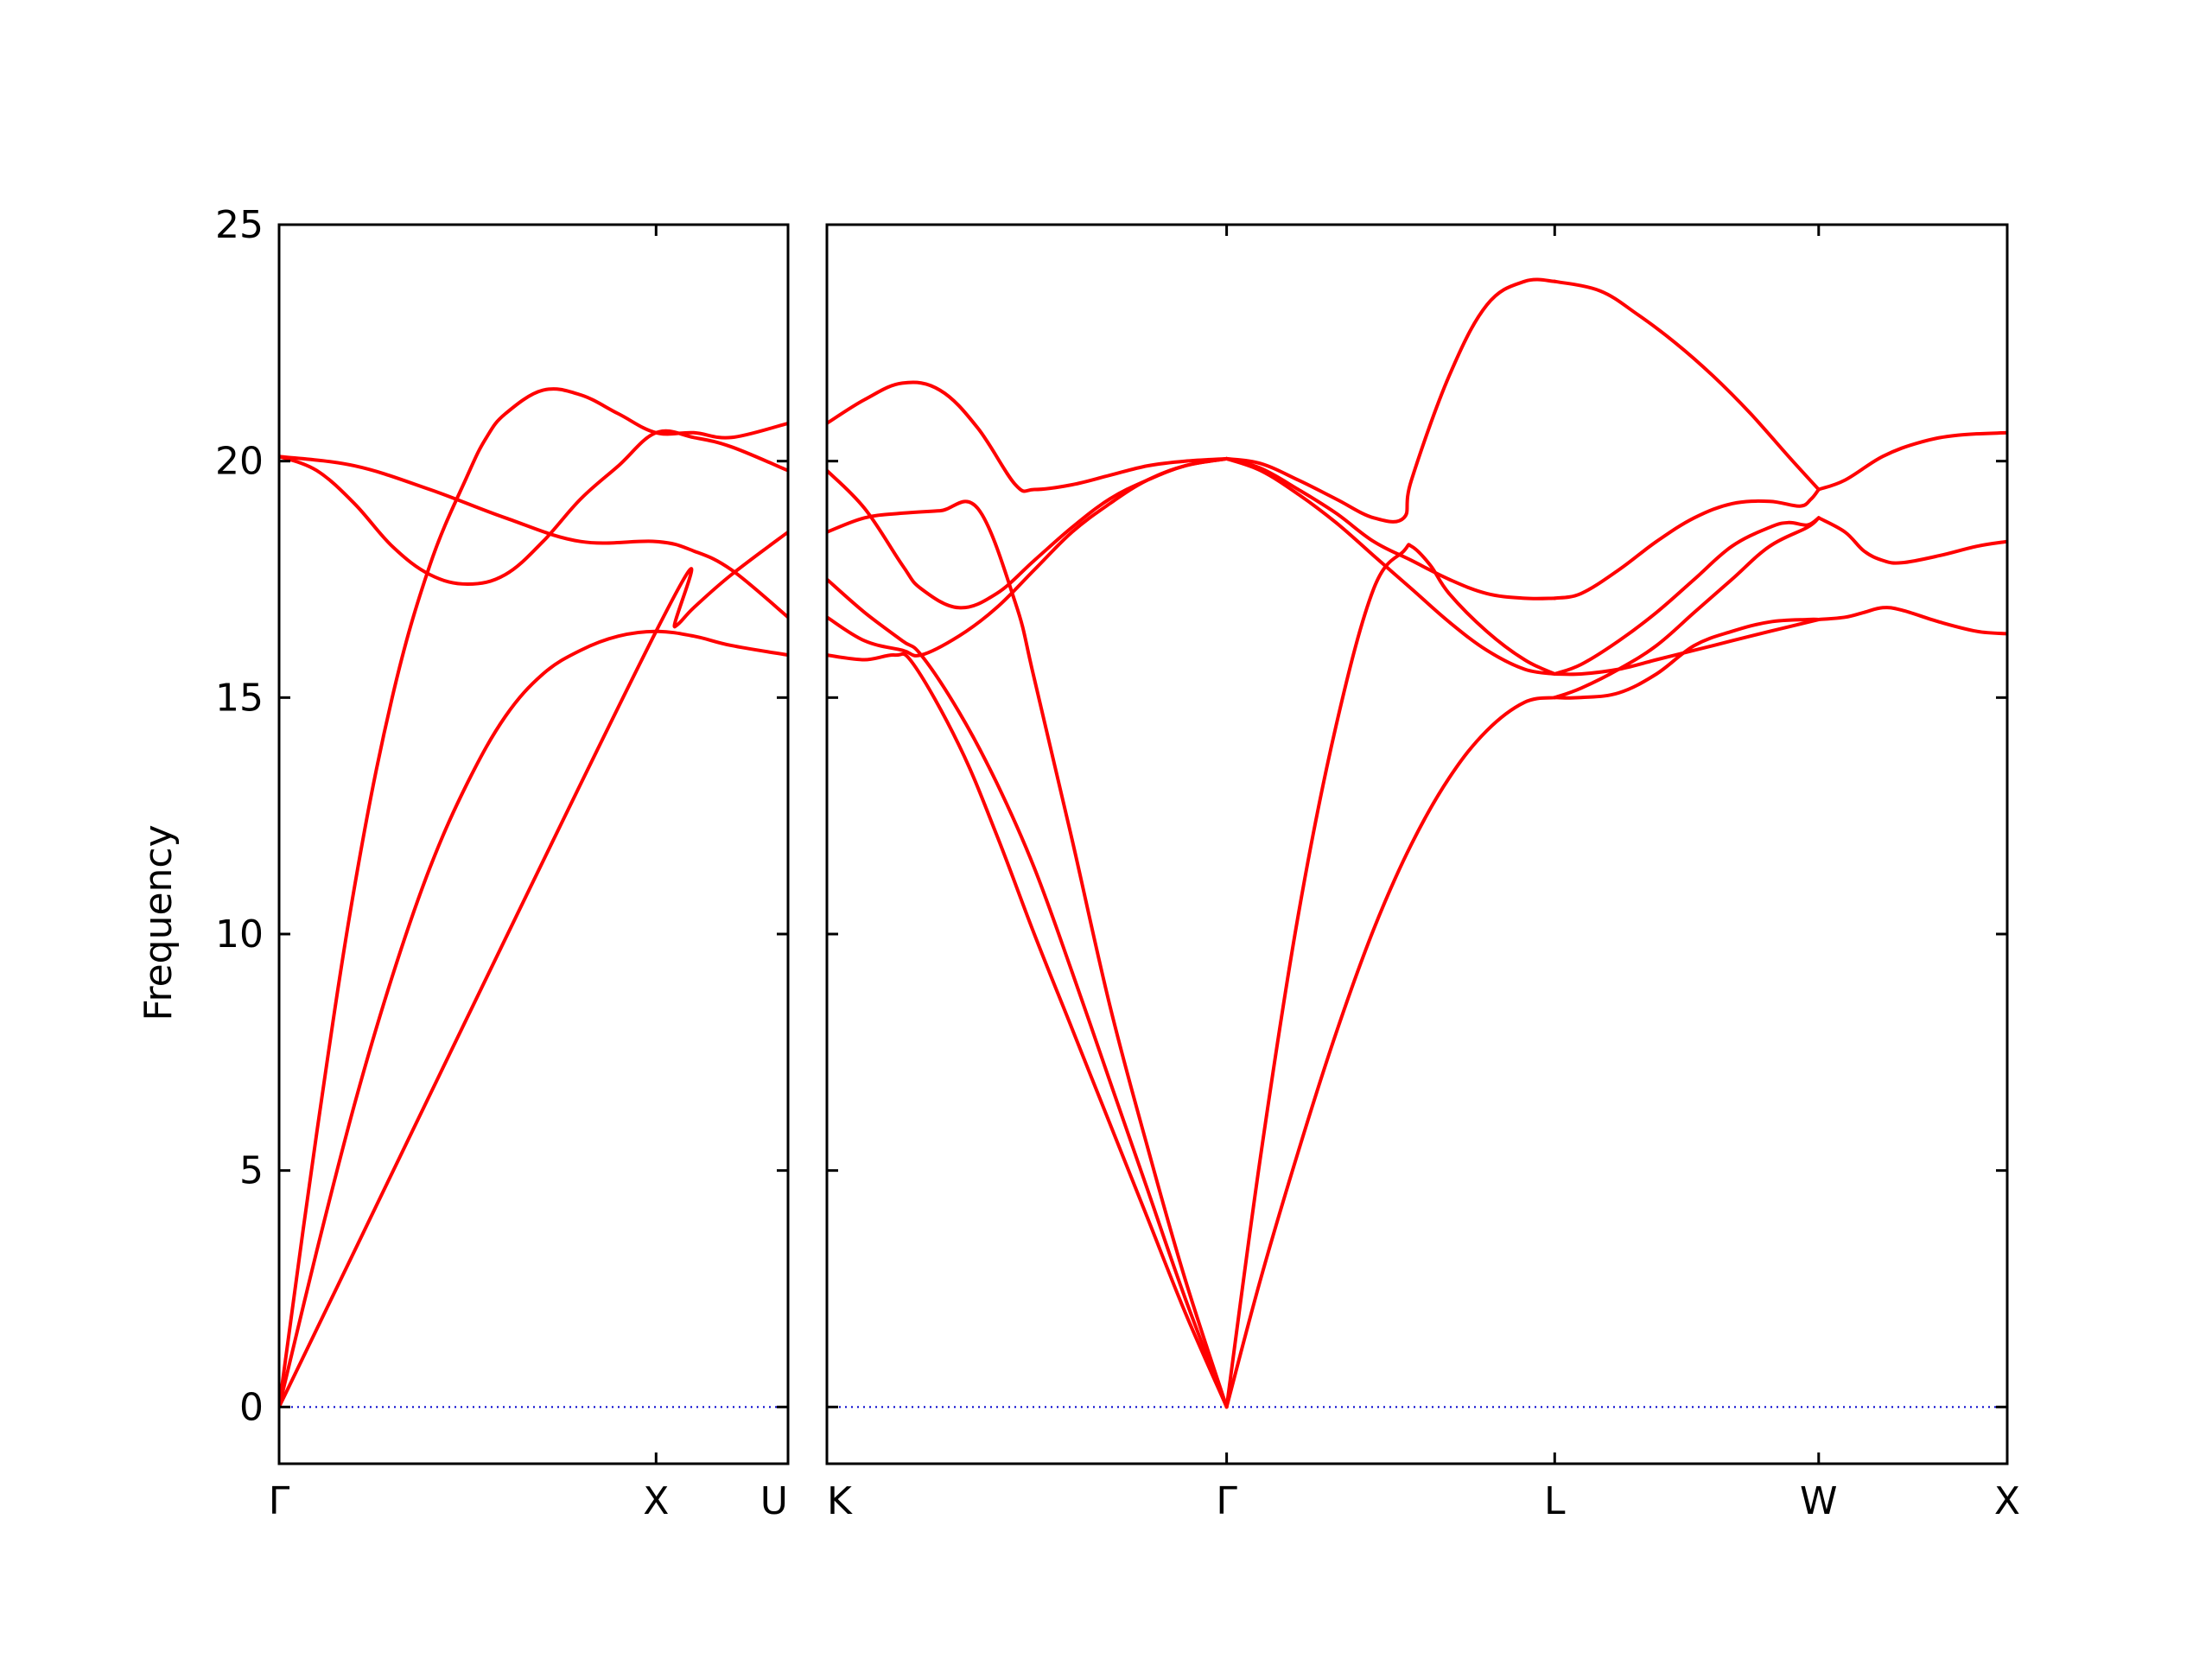 The height and width of the screenshot is (1659, 2212). I want to click on y-tick-label: 0, so click(251, 1407).